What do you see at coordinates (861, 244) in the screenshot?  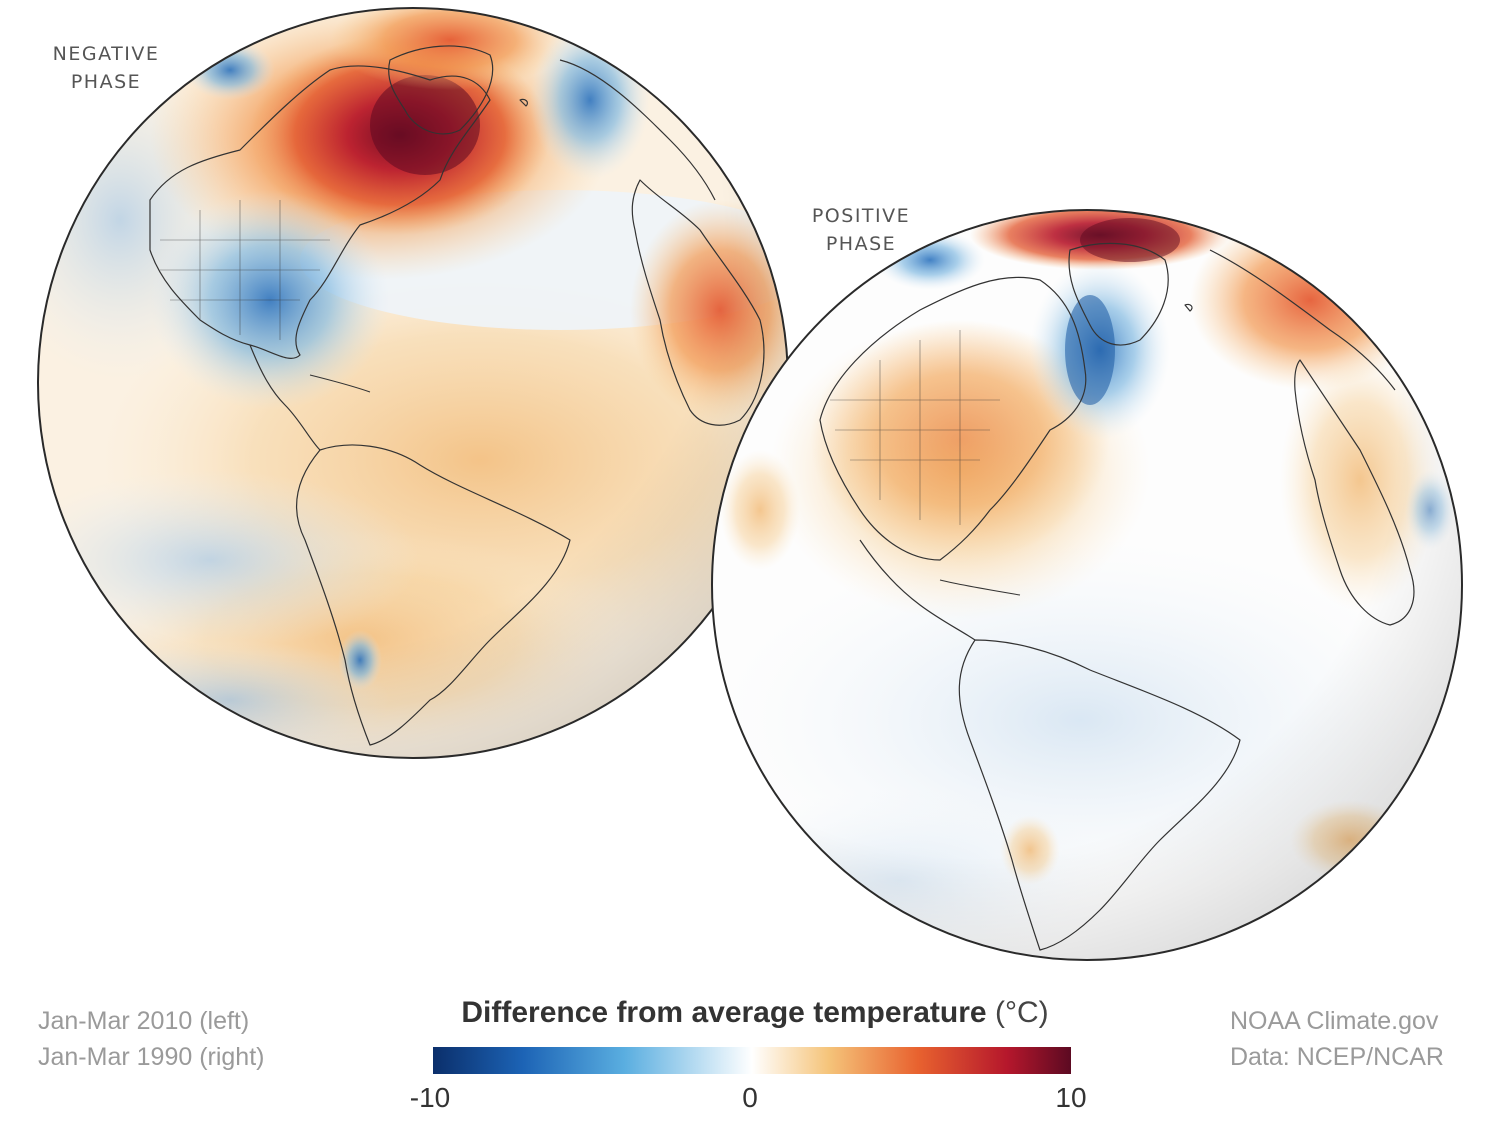 I see `positive-phase-line2: PHASE` at bounding box center [861, 244].